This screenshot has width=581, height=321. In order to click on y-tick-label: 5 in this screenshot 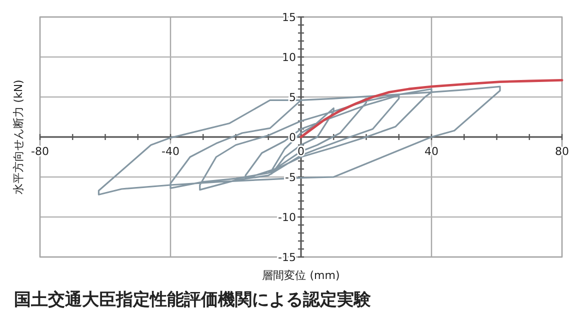, I will do `click(292, 97)`.